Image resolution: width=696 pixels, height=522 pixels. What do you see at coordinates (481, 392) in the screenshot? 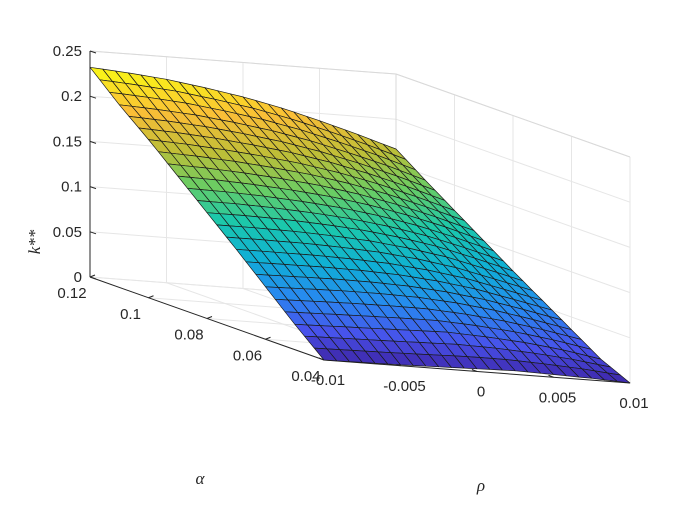
I see `x-tick-label: 0` at bounding box center [481, 392].